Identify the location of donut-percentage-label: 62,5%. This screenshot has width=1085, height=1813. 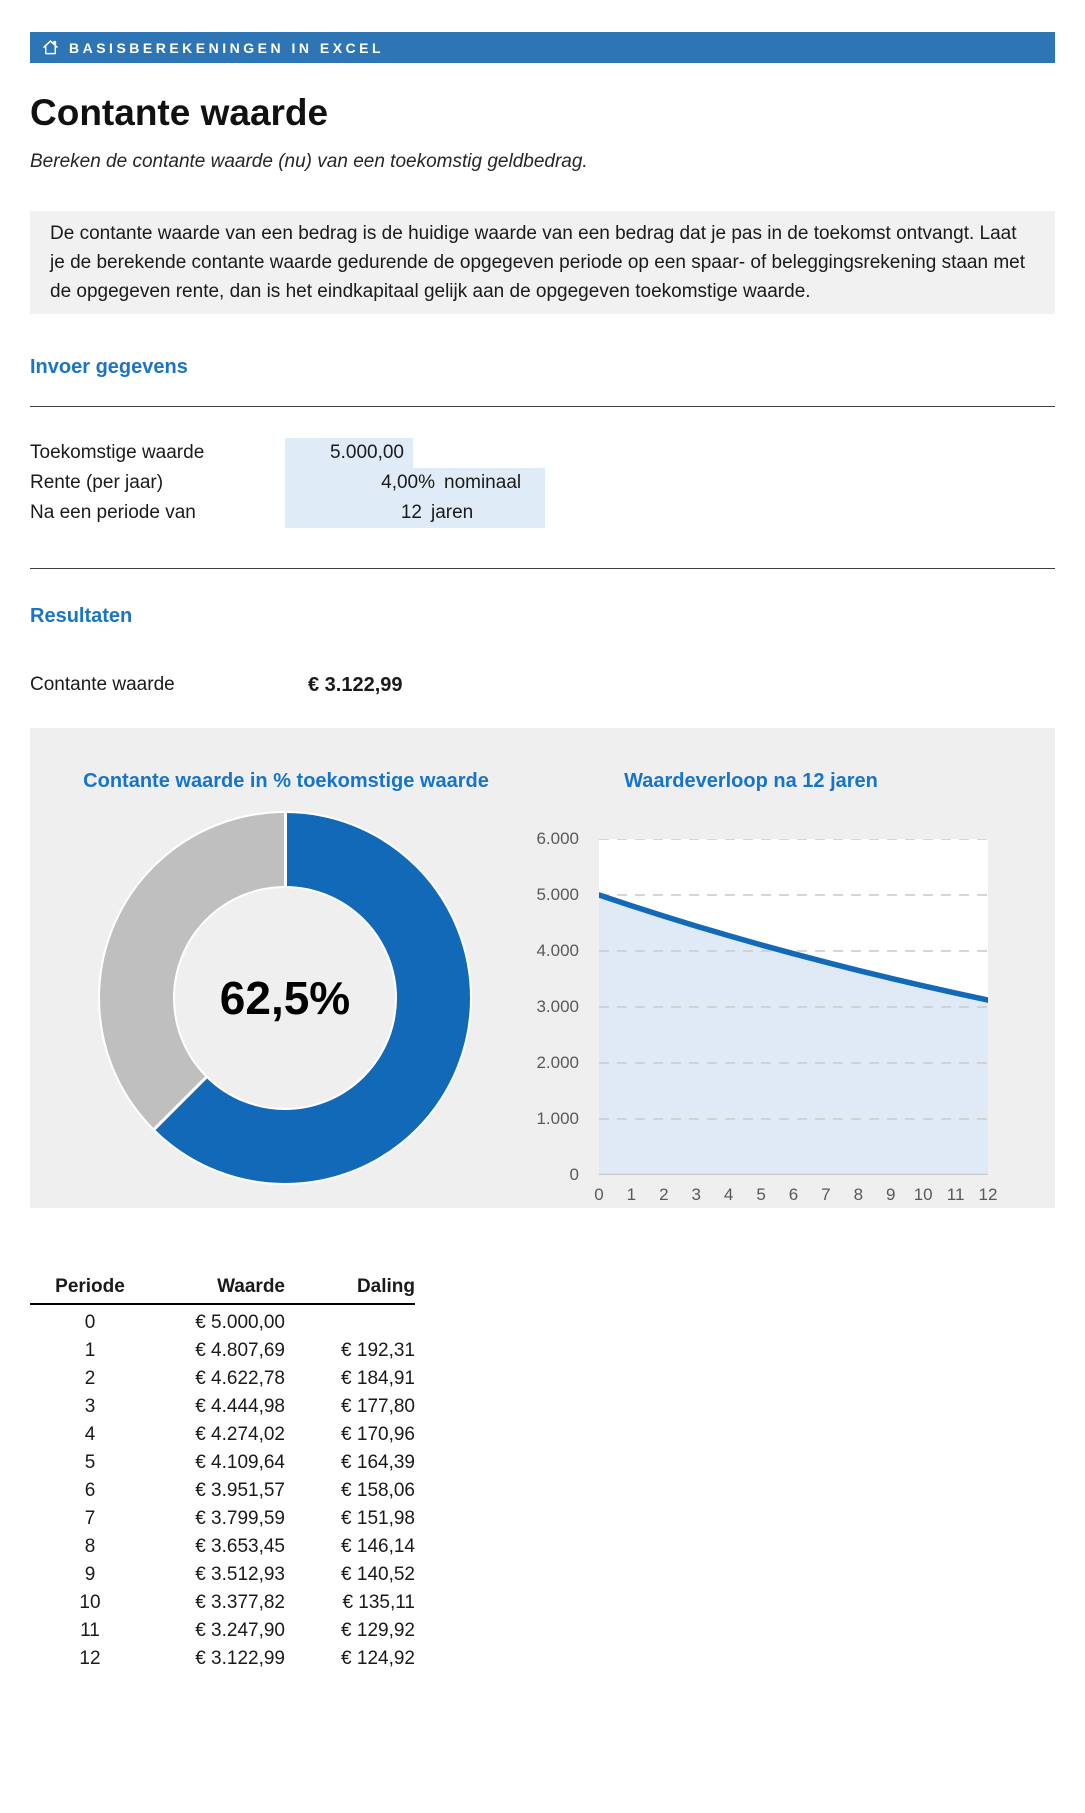
(285, 998).